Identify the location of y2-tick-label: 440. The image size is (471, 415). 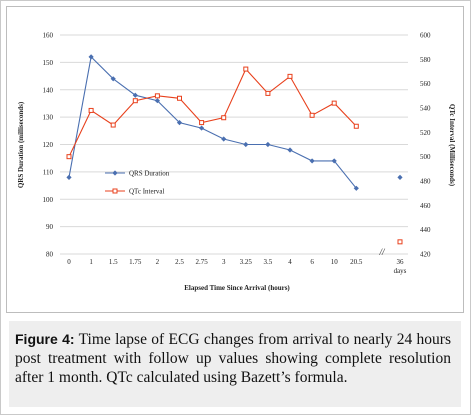
(425, 230).